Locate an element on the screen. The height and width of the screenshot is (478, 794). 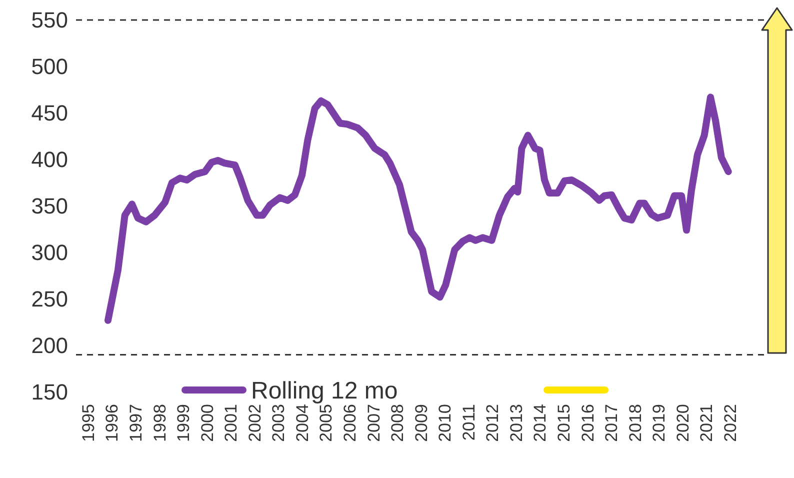
x-tick-label: 2020 is located at coordinates (682, 423).